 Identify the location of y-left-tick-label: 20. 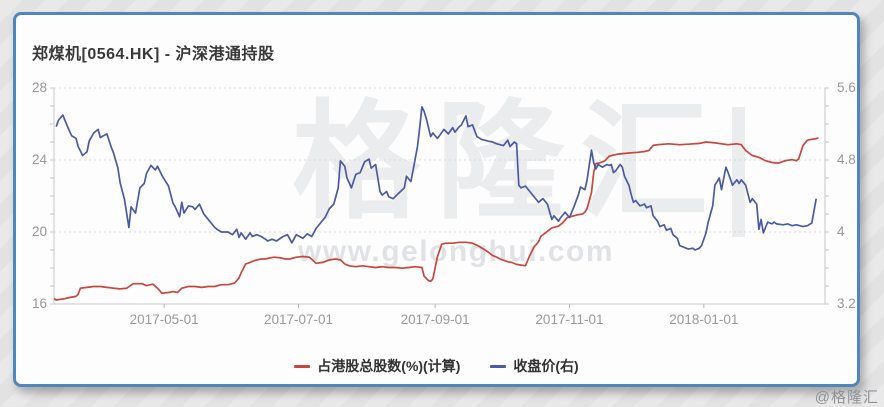
(39, 231).